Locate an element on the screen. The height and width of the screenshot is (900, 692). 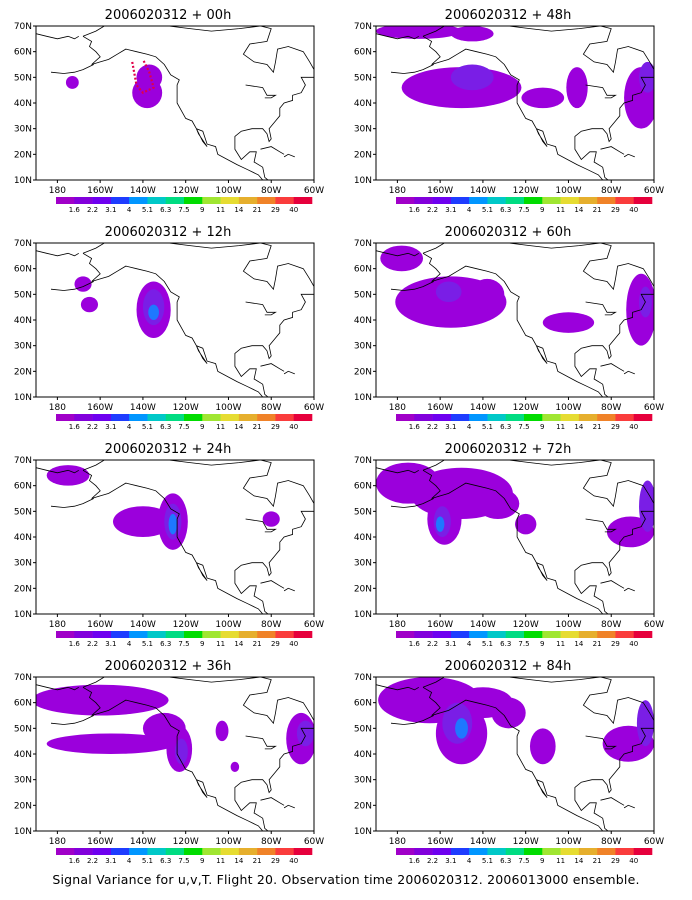
colorbar-label: 2.2 is located at coordinates (92, 644).